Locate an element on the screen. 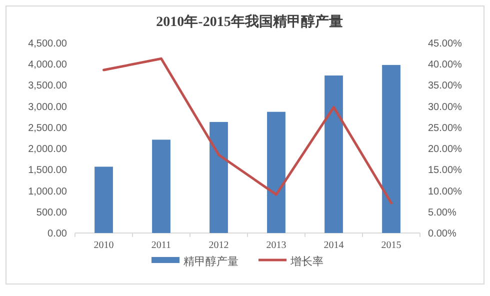  y2-tick-label: 0.00% is located at coordinates (442, 234).